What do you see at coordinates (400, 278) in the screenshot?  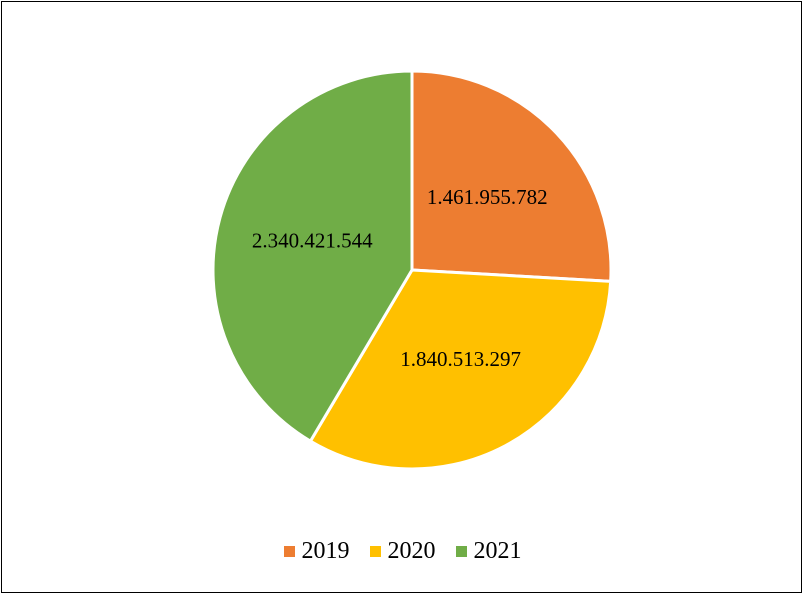 I see `pie-data-labels: 1.461.955.782 1.840.513.297 2.340.421.544` at bounding box center [400, 278].